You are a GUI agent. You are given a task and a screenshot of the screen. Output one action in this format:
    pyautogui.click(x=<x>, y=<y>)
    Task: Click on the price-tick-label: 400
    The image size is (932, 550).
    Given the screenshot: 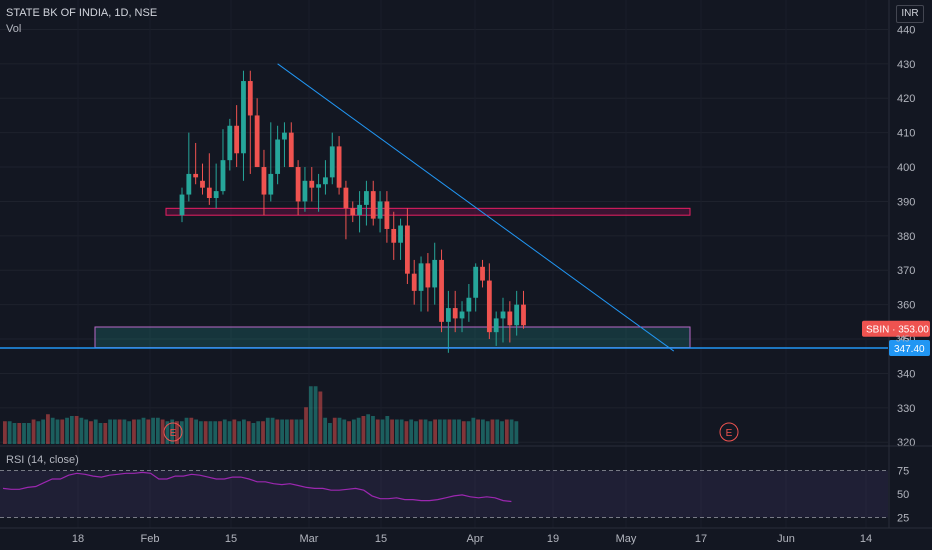 What is the action you would take?
    pyautogui.click(x=906, y=168)
    